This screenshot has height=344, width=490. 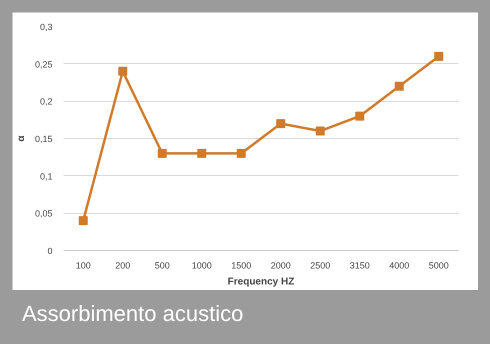 What do you see at coordinates (399, 265) in the screenshot?
I see `x-tick-label: 4000` at bounding box center [399, 265].